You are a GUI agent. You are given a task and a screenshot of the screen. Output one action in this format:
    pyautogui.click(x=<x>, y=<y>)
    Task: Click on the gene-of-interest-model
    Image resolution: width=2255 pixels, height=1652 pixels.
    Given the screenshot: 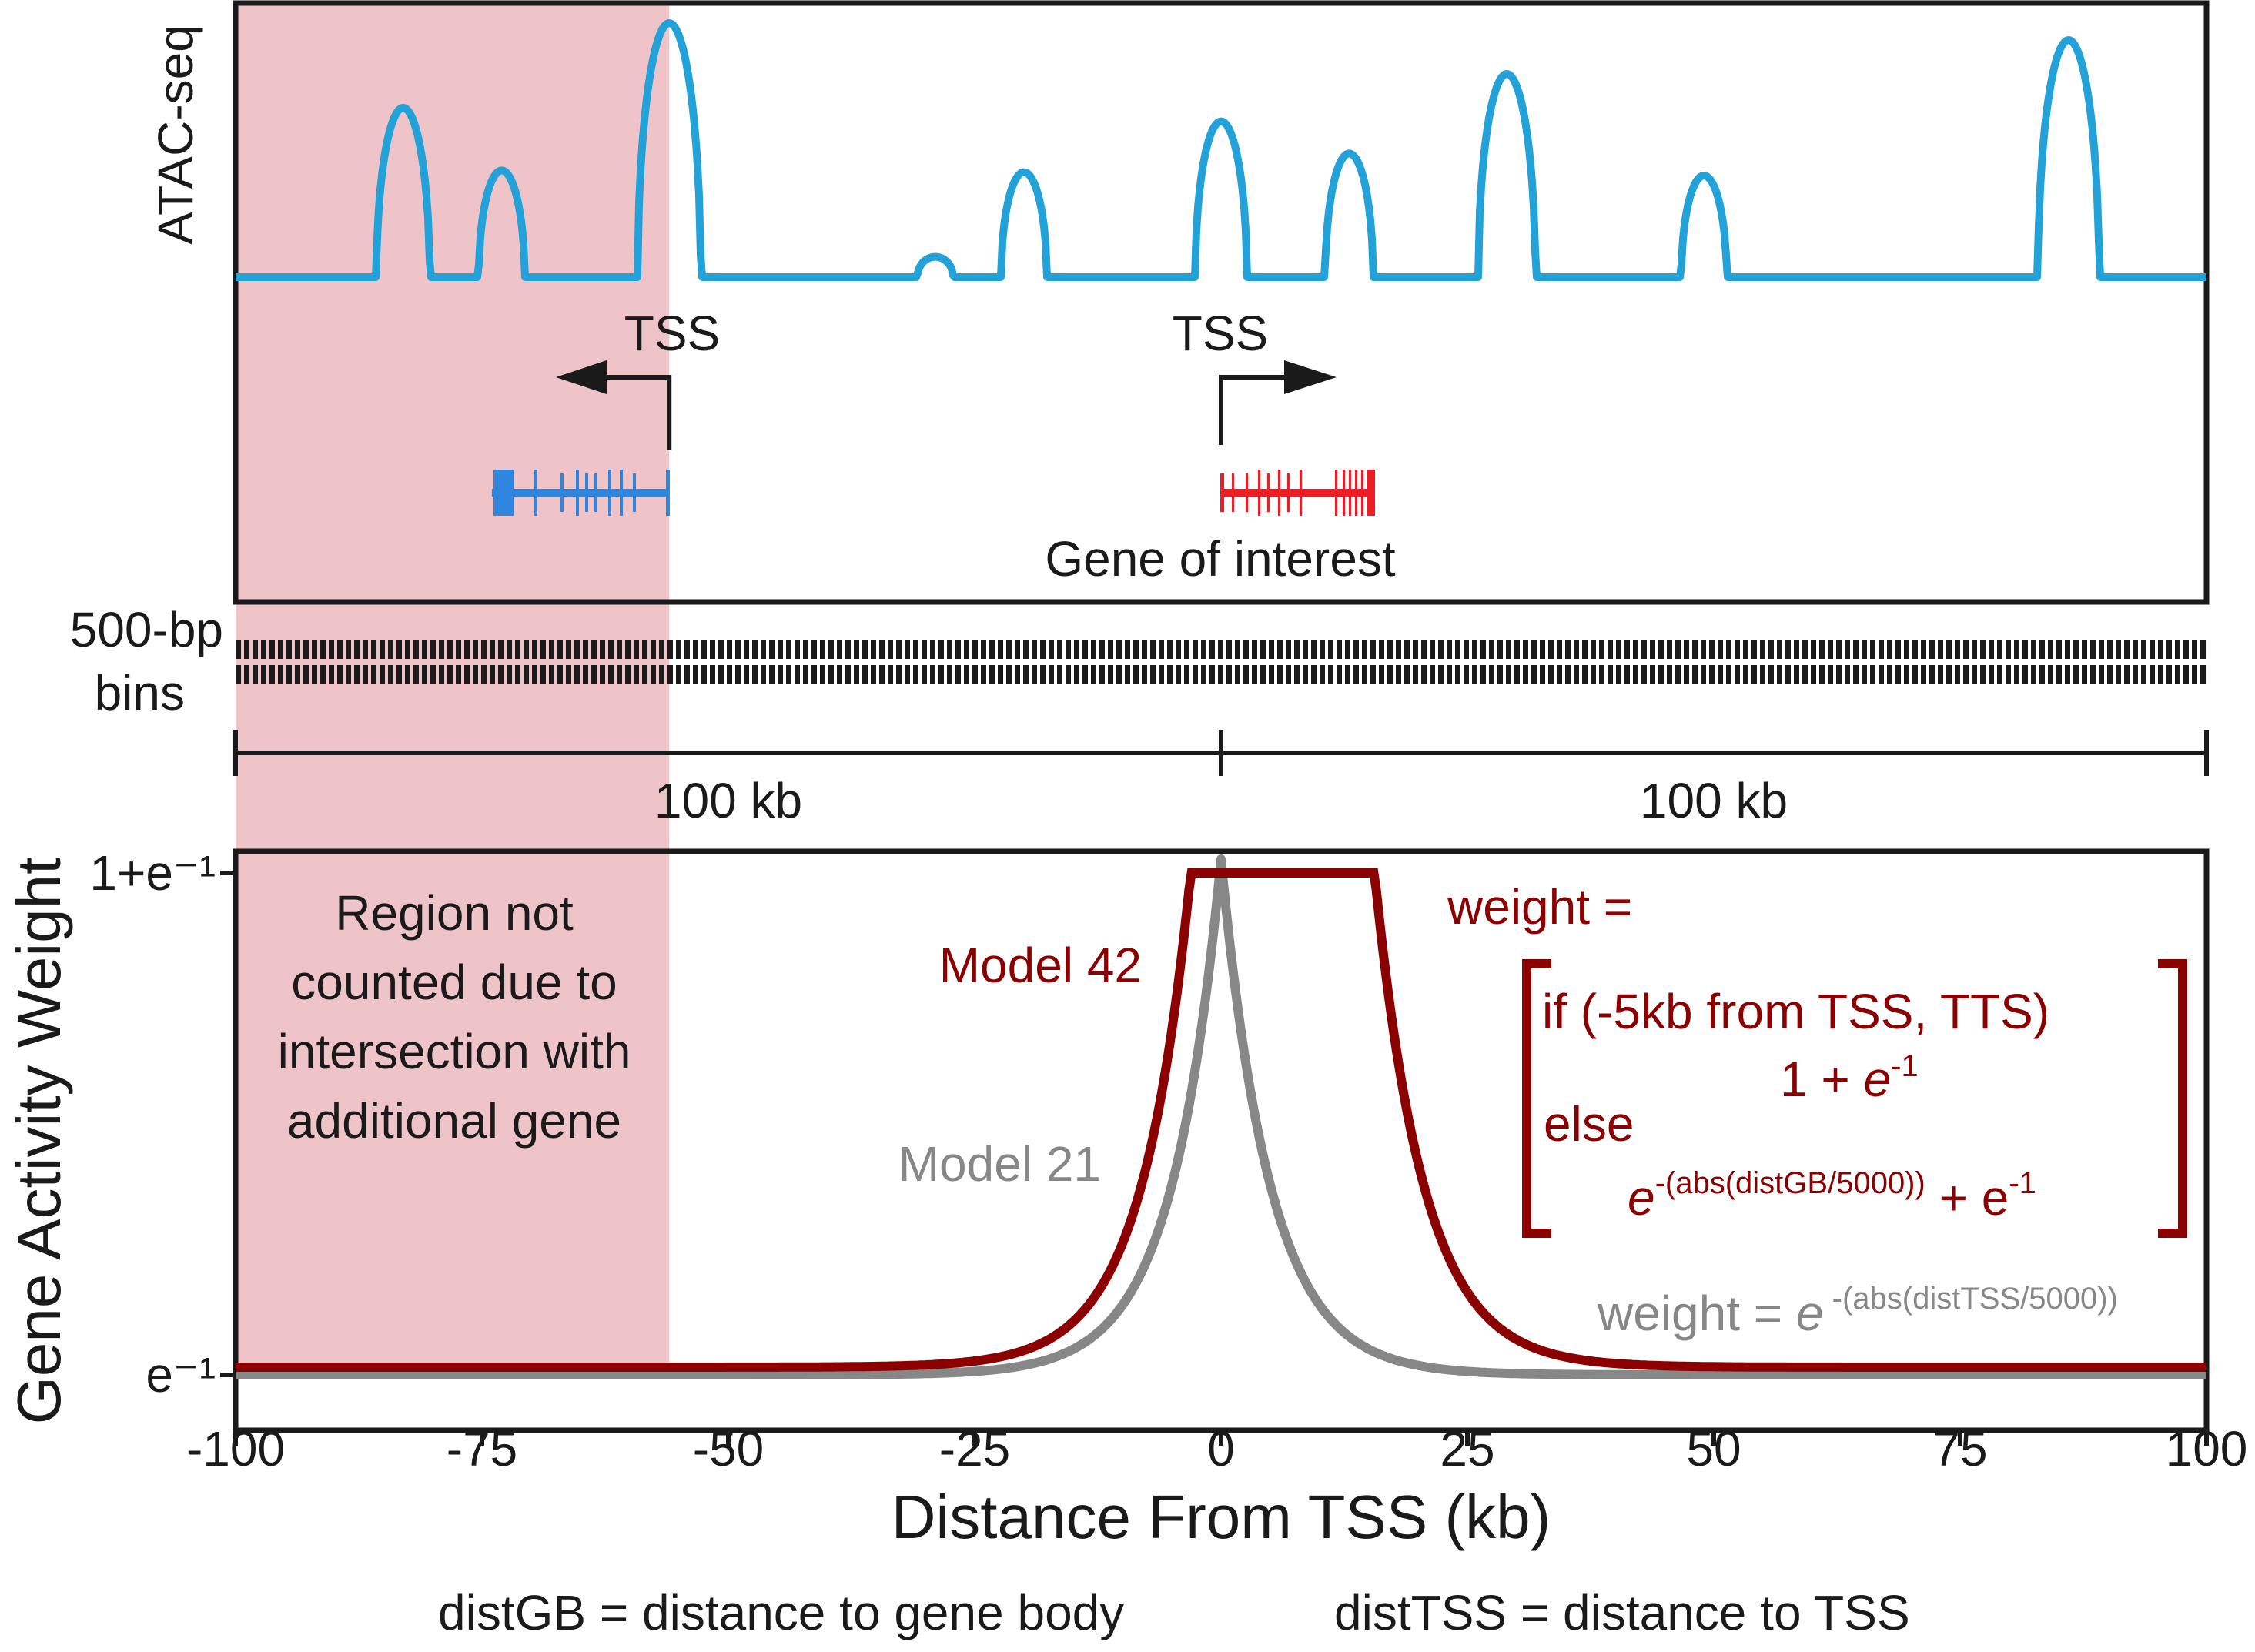 What is the action you would take?
    pyautogui.click(x=1297, y=493)
    